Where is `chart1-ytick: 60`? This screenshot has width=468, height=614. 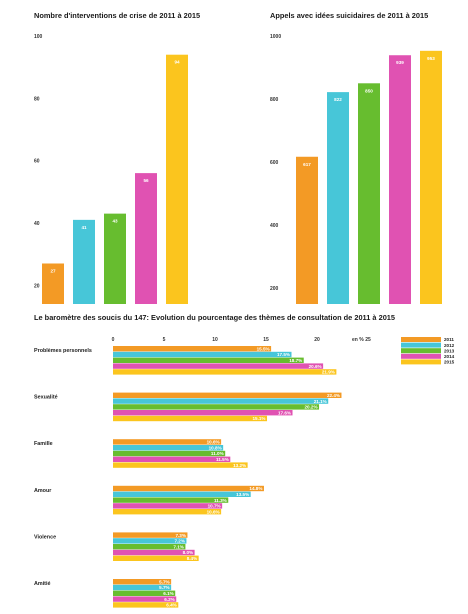
chart1-ytick: 60 is located at coordinates (37, 162).